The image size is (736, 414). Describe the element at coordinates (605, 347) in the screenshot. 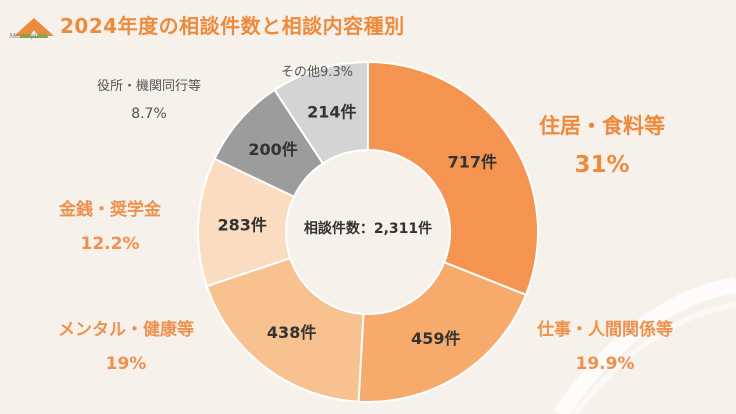

I see `label-work-relations: 仕事・人間関係等 19.9%` at that location.